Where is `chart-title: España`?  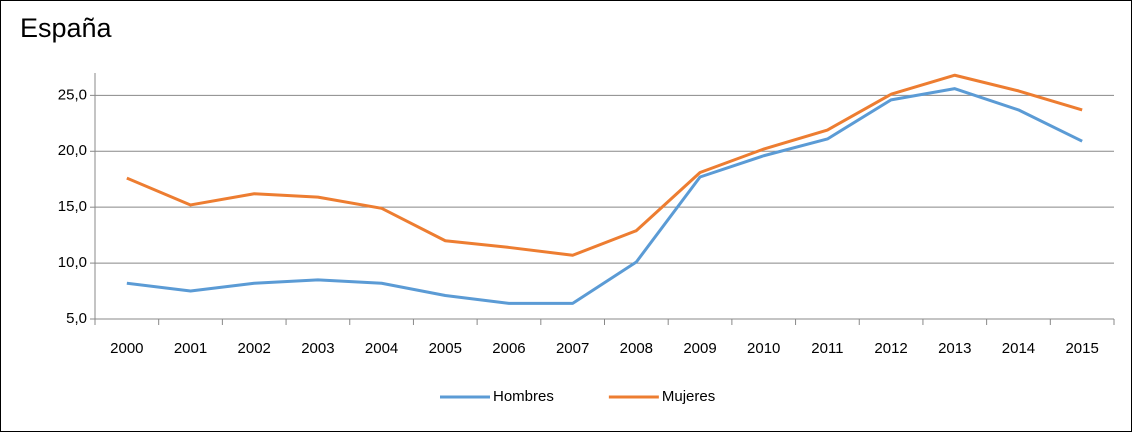
chart-title: España is located at coordinates (66, 28).